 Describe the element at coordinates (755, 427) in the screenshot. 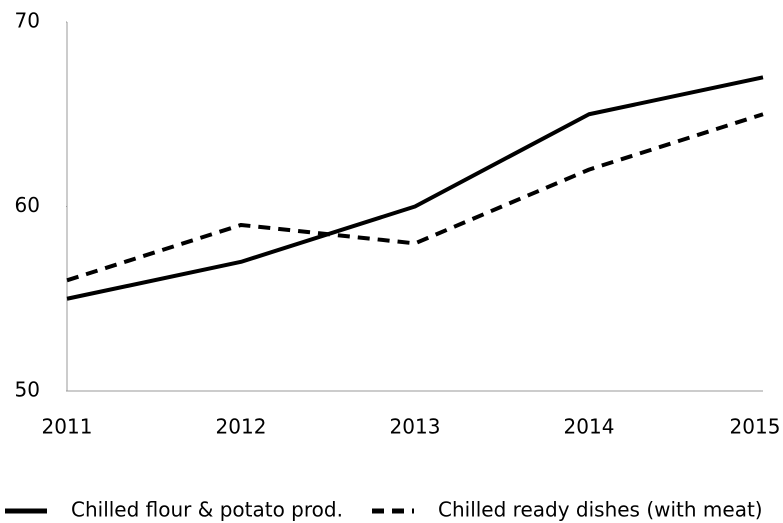

I see `x-tick-label: 2015` at that location.